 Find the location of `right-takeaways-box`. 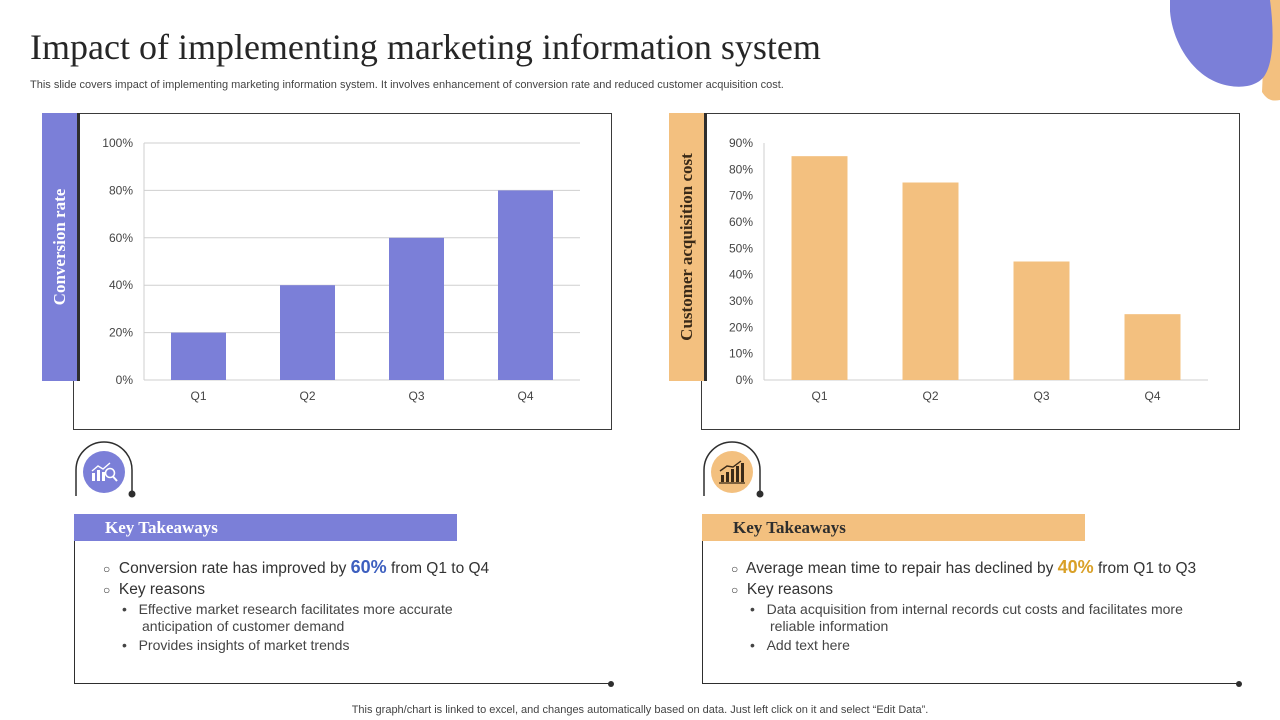

right-takeaways-box is located at coordinates (971, 612).